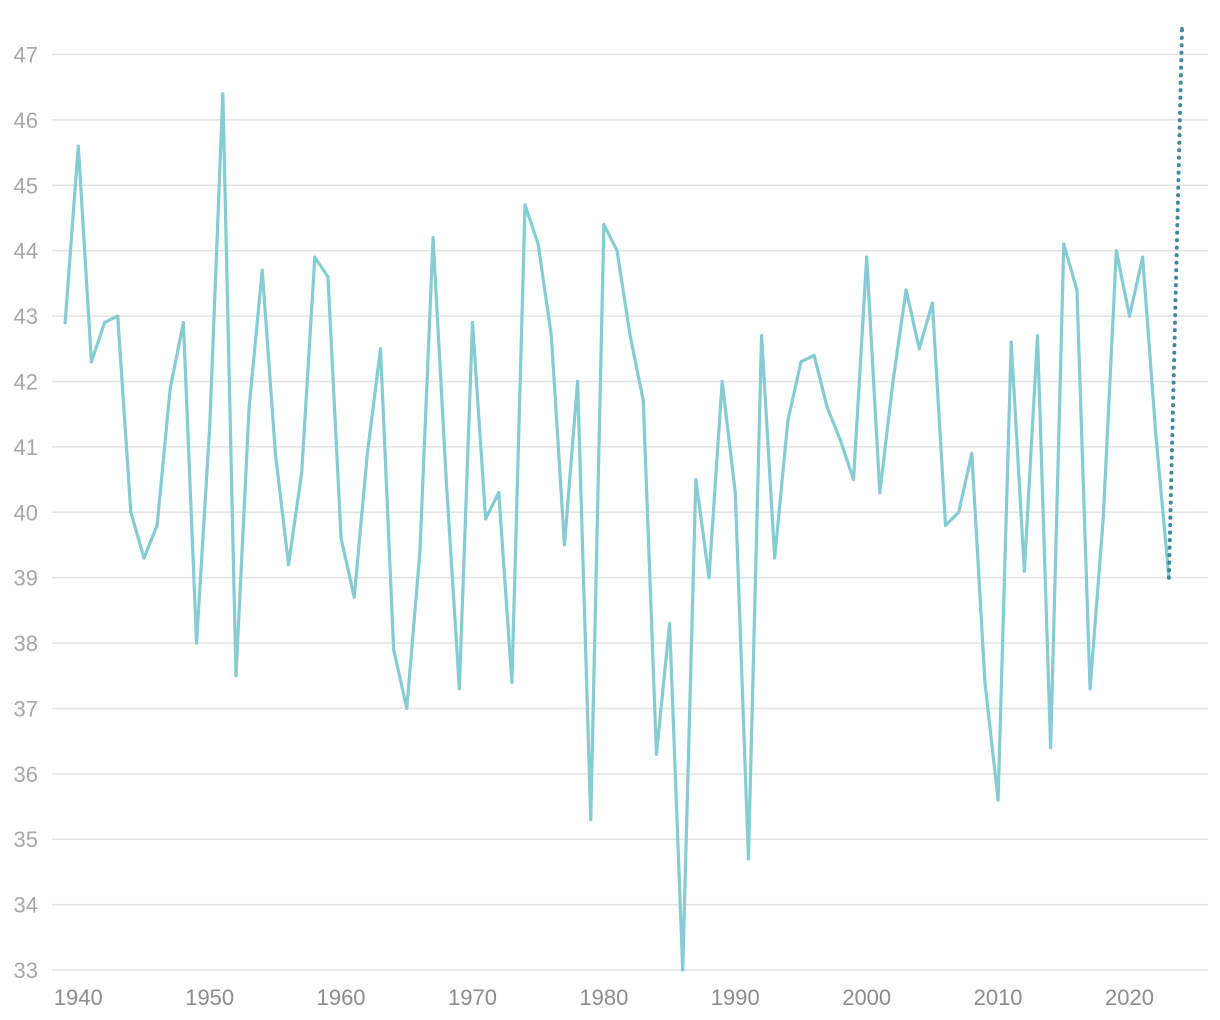 The image size is (1220, 1020). What do you see at coordinates (1175, 303) in the screenshot?
I see `series-line-projection` at bounding box center [1175, 303].